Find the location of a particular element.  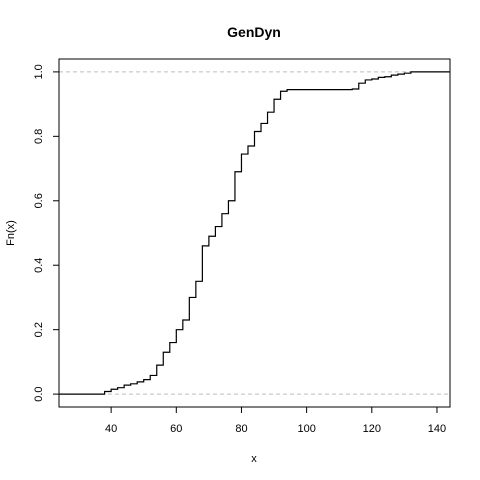

y-tick-label: 0.6 is located at coordinates (39, 200).